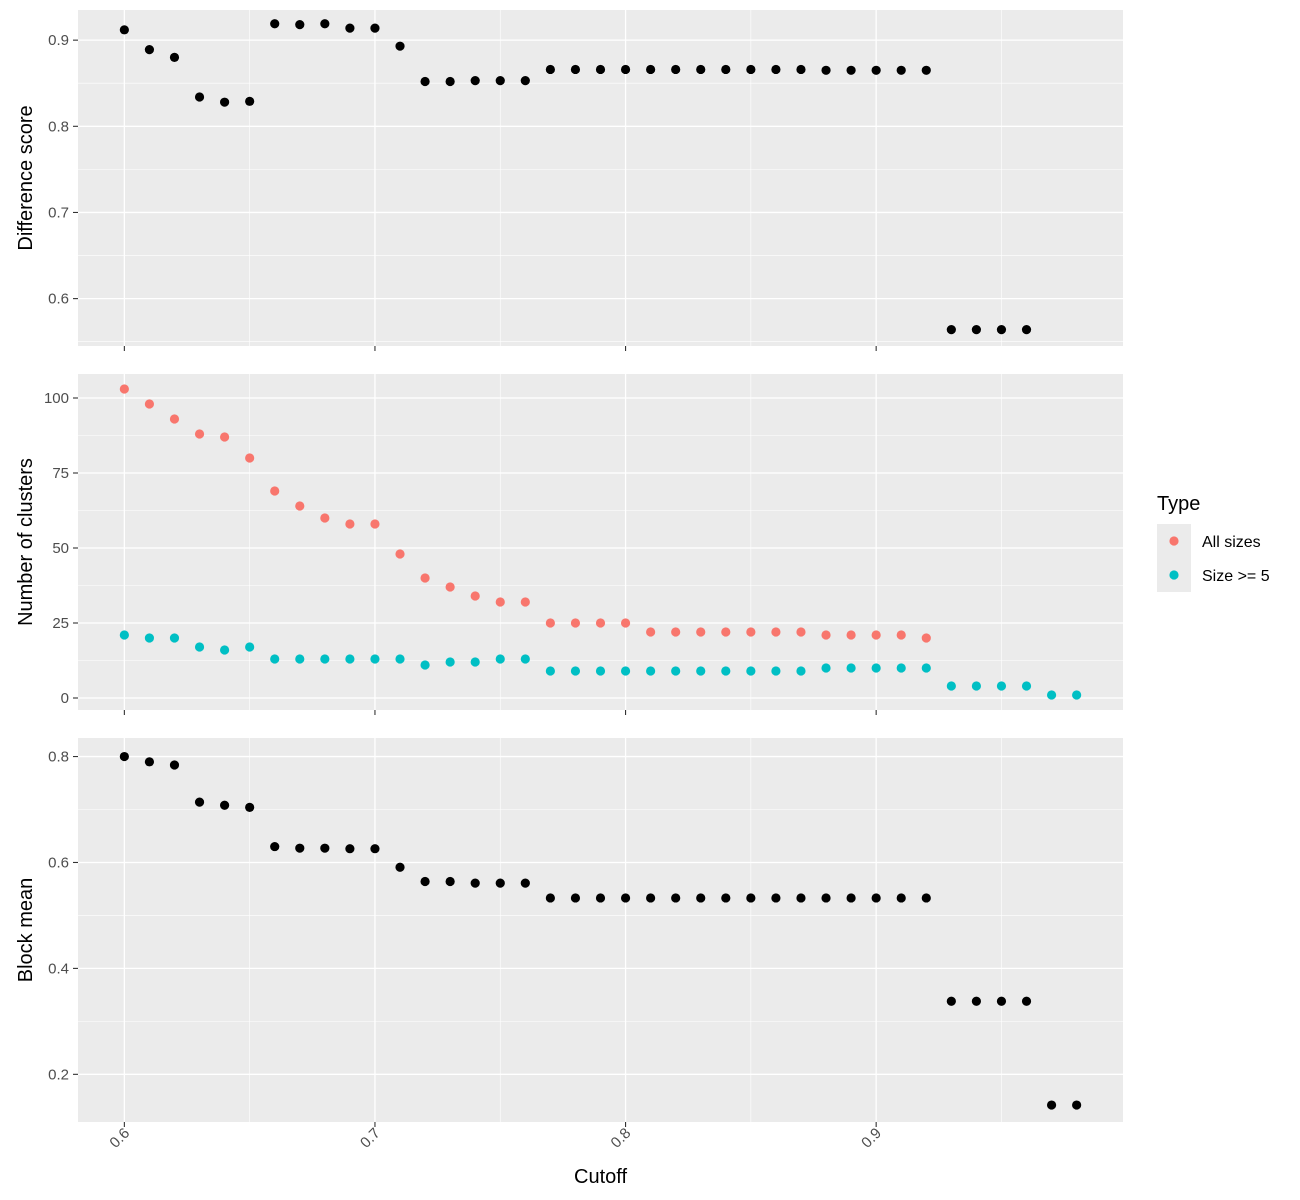 This screenshot has height=1200, width=1300. Describe the element at coordinates (60, 623) in the screenshot. I see `y-tick-label: 25` at that location.